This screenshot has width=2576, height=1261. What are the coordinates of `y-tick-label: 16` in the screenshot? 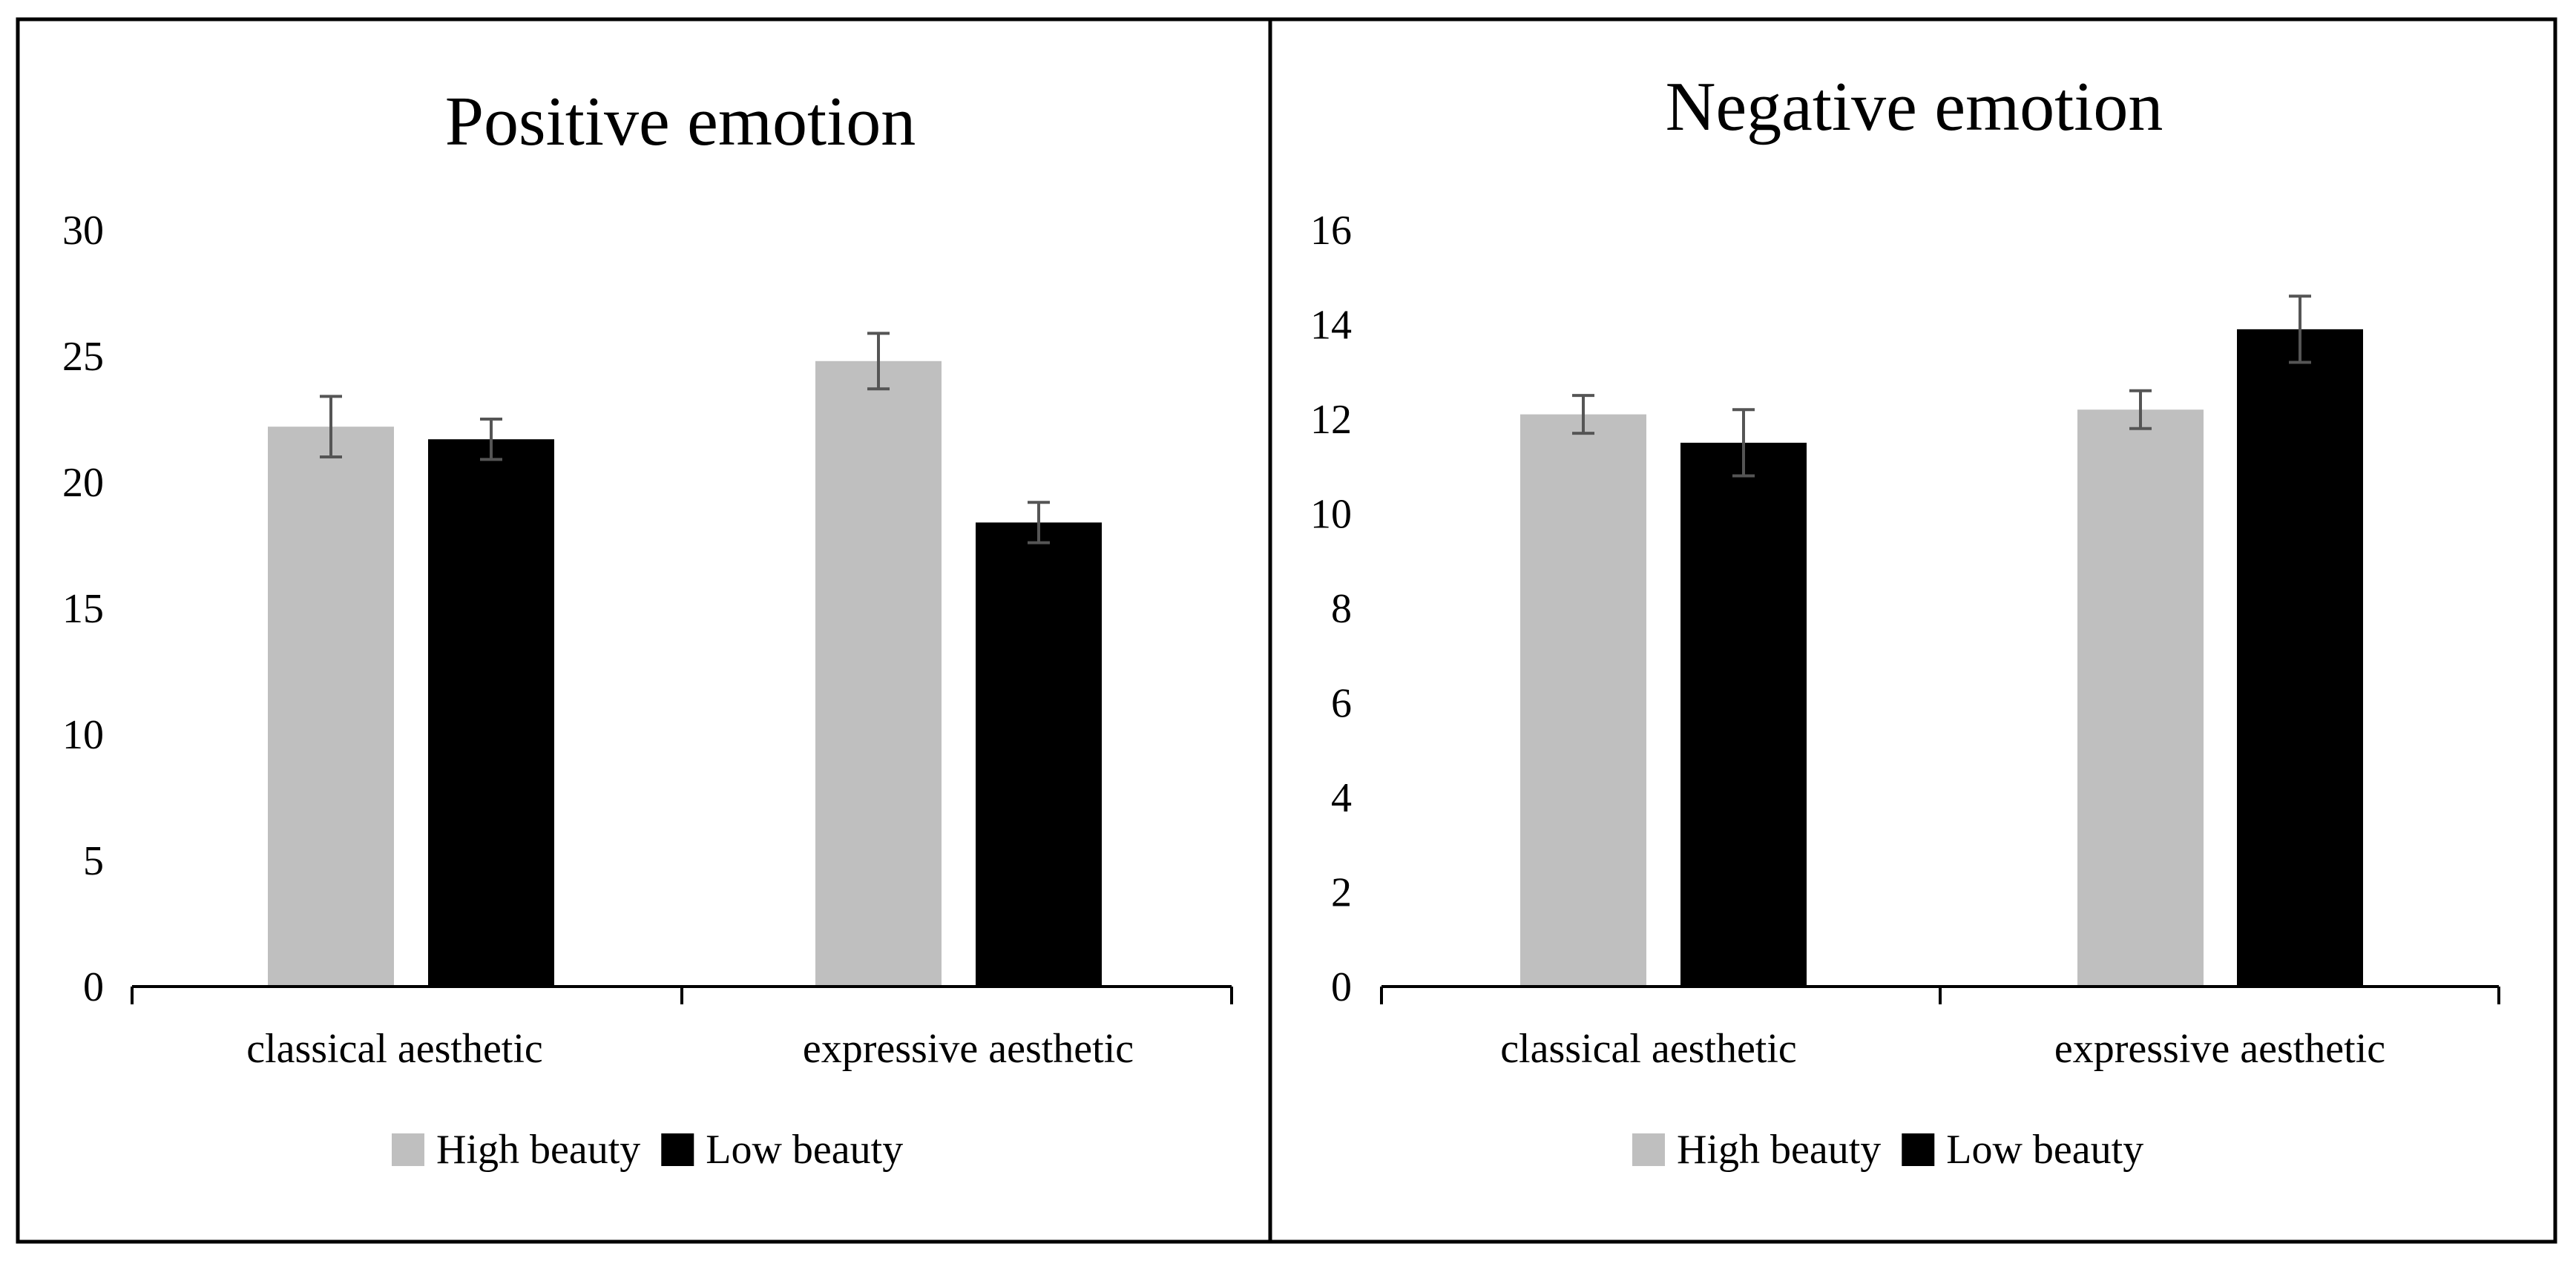 It's located at (1331, 231).